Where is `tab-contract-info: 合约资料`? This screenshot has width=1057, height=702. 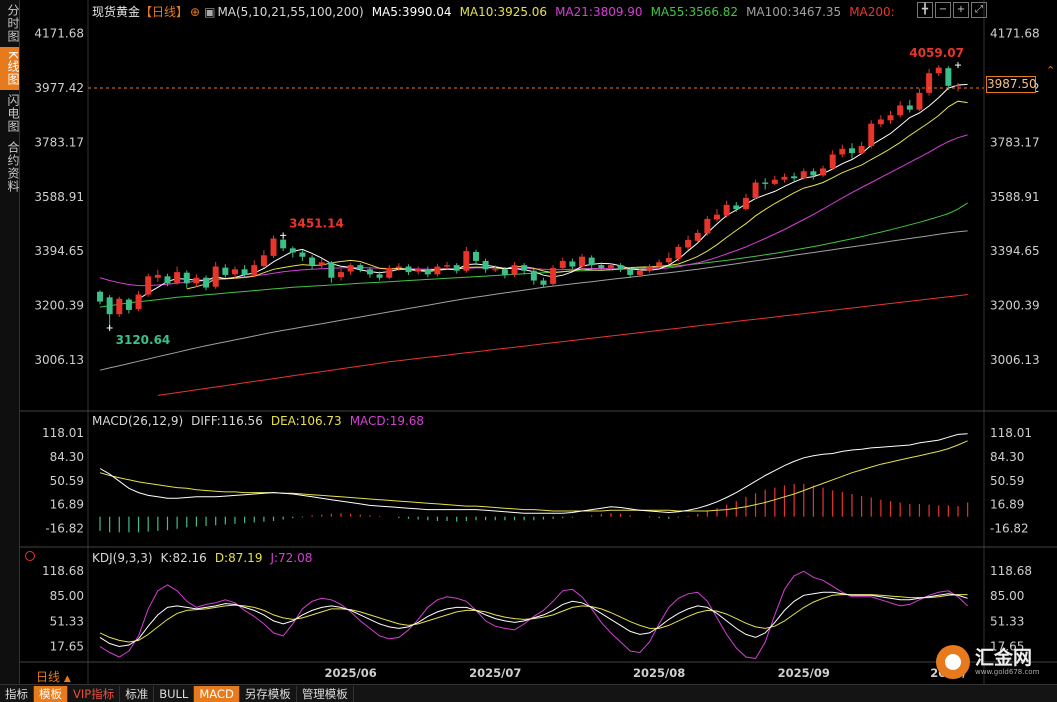 tab-contract-info: 合约资料 is located at coordinates (13, 166).